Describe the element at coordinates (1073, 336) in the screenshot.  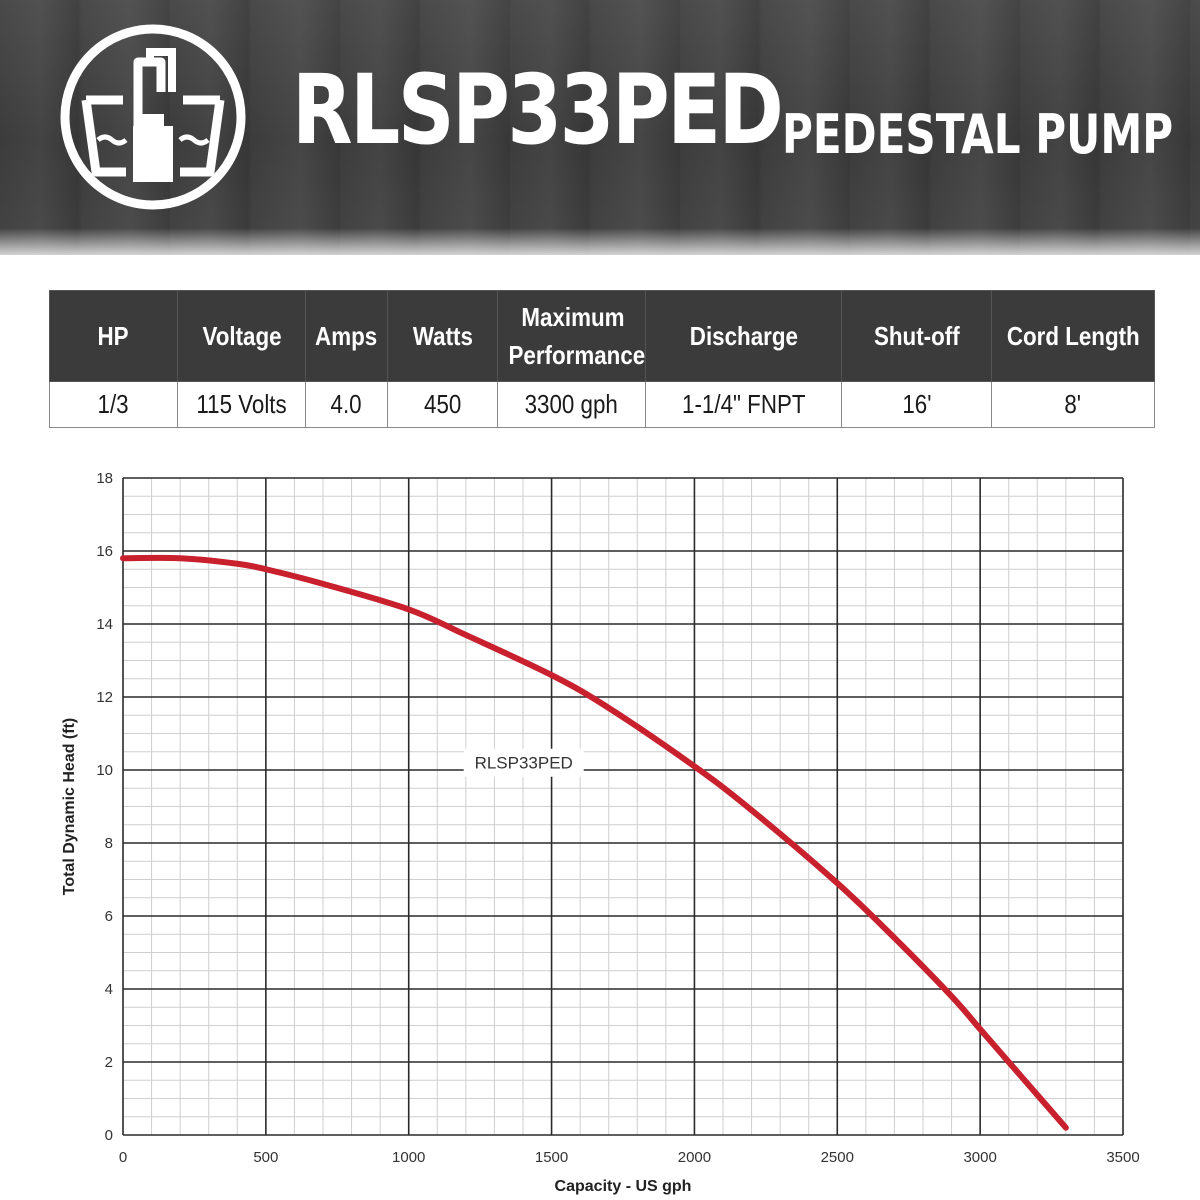
I see `spec-header-cord-length: Cord Length` at that location.